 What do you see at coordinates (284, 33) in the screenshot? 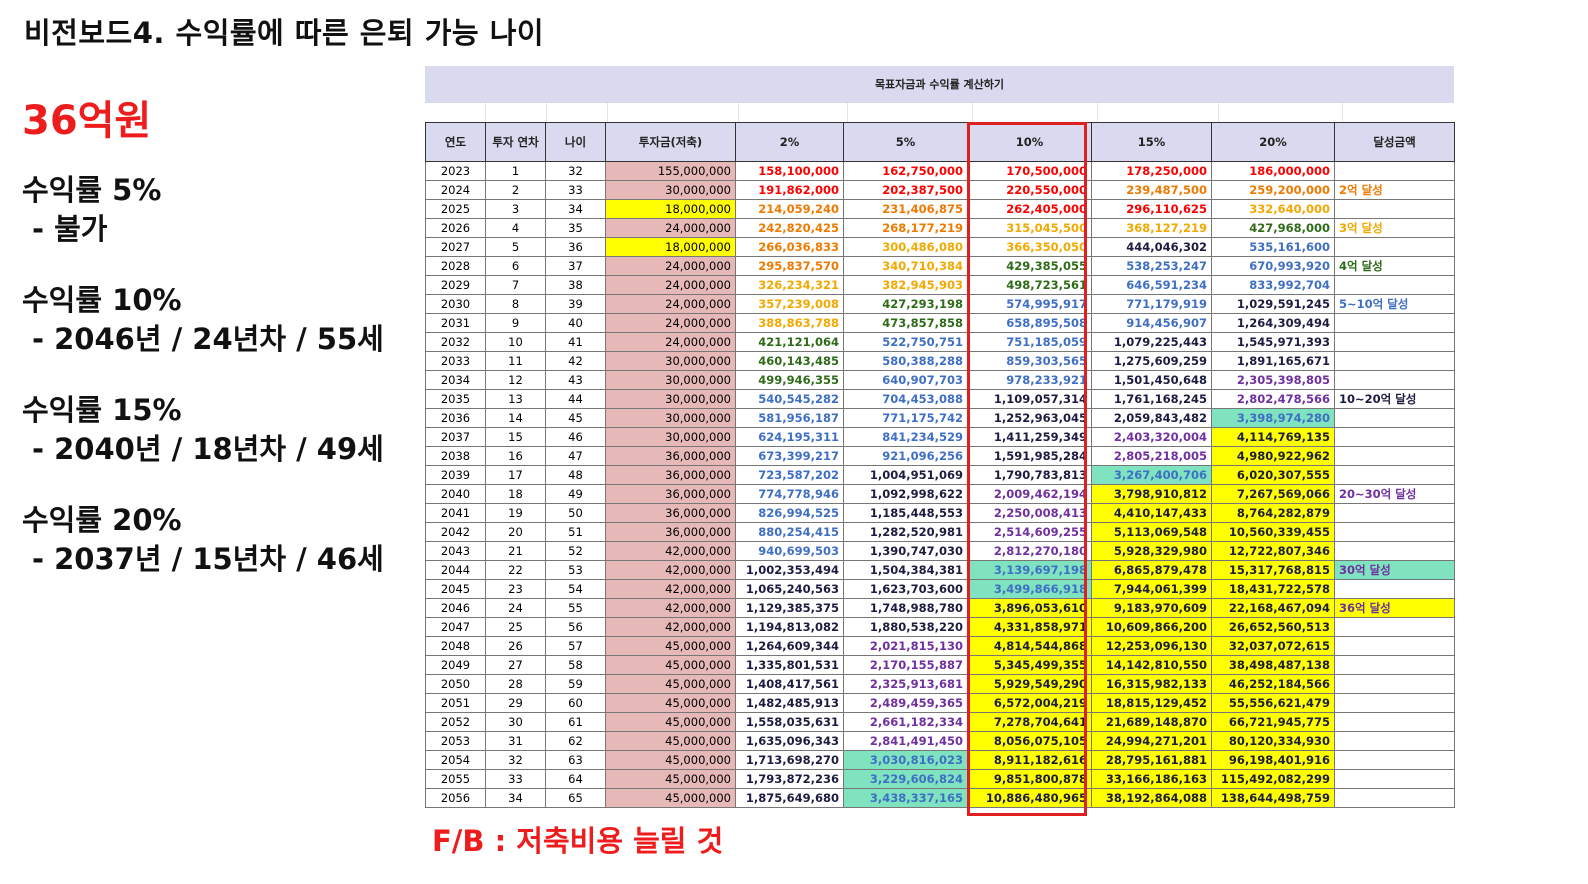
I see `page-title: 비전보드4. 수익률에 따른 은퇴 가능 나이` at bounding box center [284, 33].